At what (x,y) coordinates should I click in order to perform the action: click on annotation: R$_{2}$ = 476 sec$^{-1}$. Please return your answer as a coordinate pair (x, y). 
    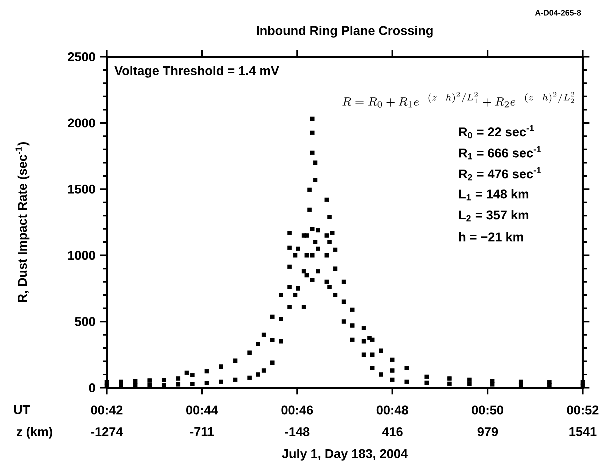
    Looking at the image, I should click on (500, 174).